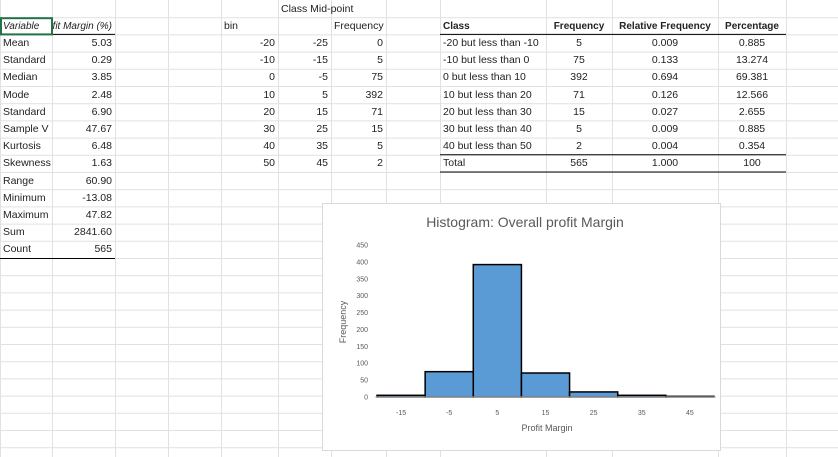 The width and height of the screenshot is (838, 457). Describe the element at coordinates (249, 43) in the screenshot. I see `cell: -20` at that location.